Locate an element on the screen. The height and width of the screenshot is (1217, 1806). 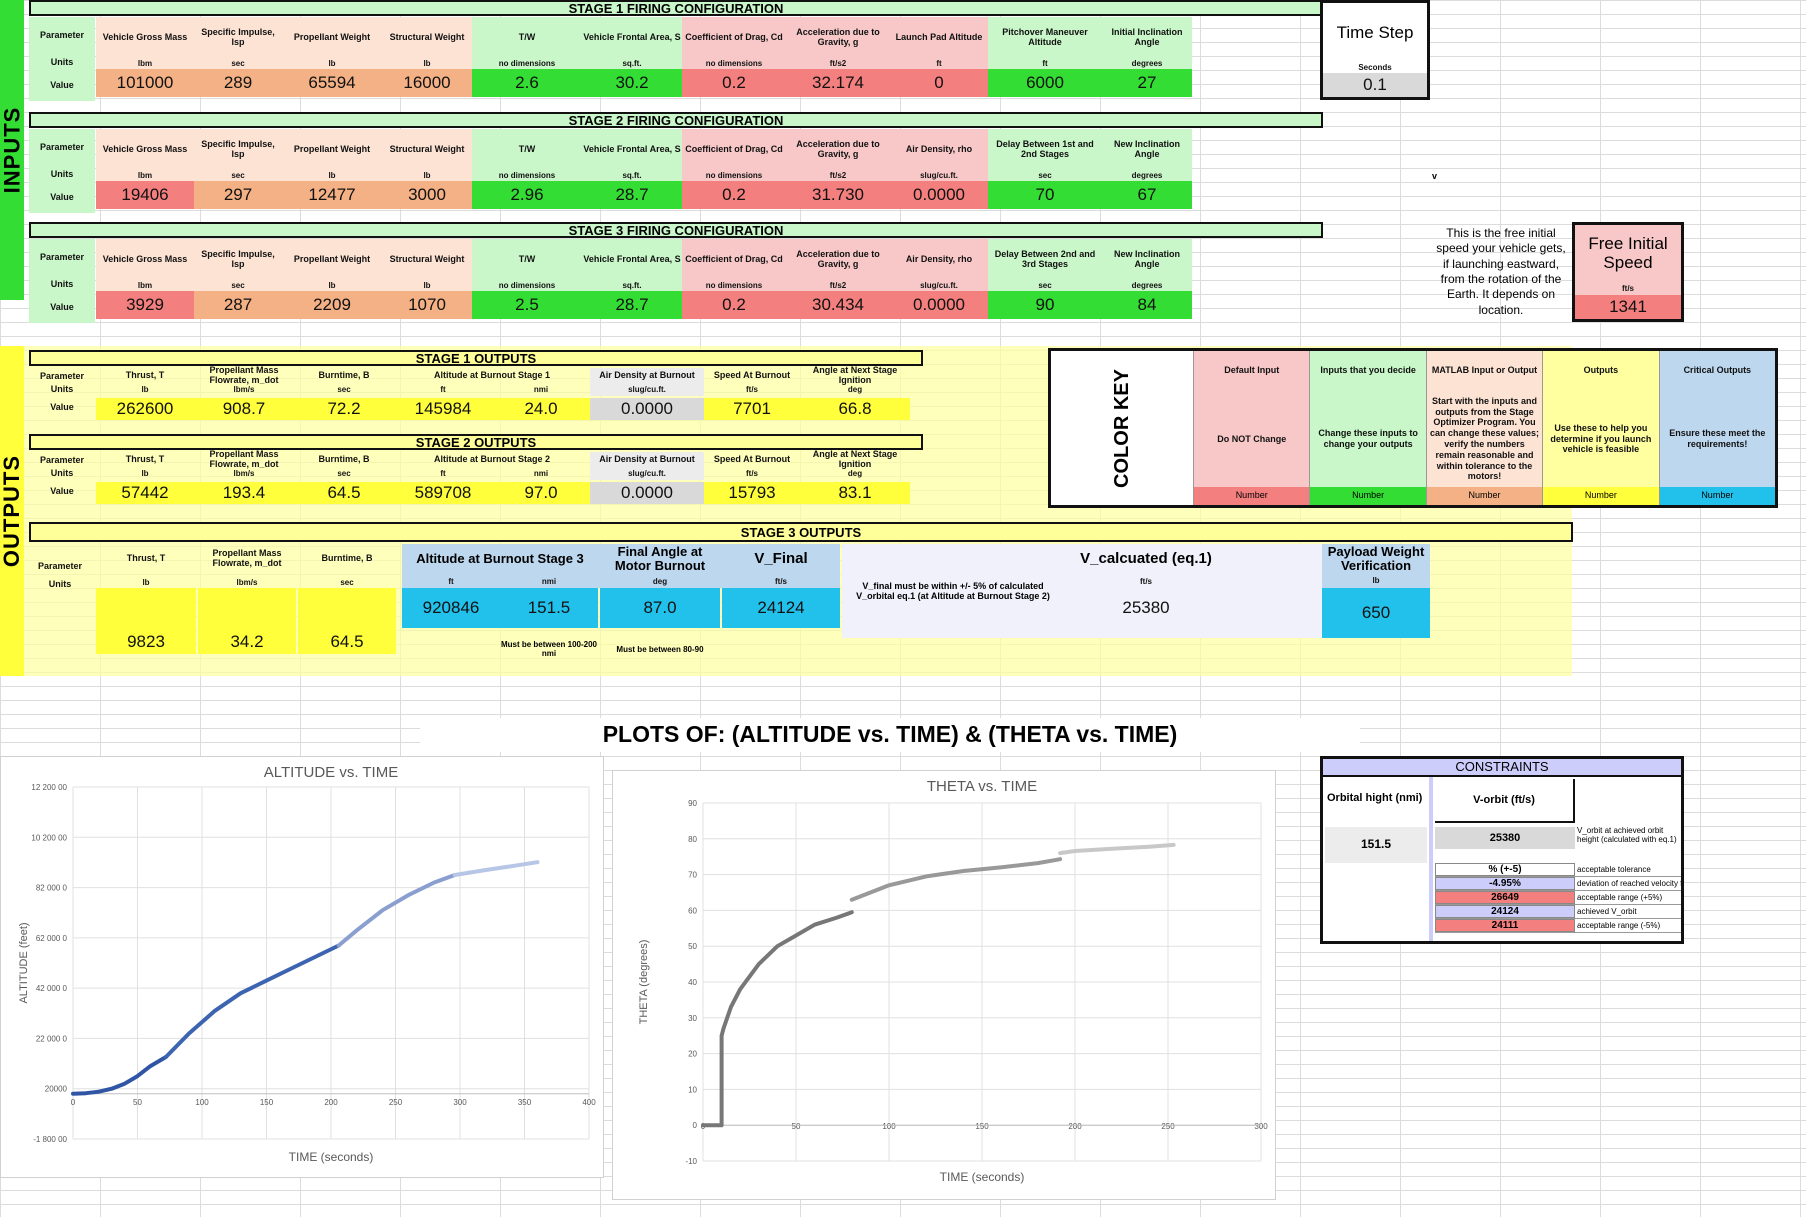
out2-col-7-value: 83.1 is located at coordinates (855, 493).